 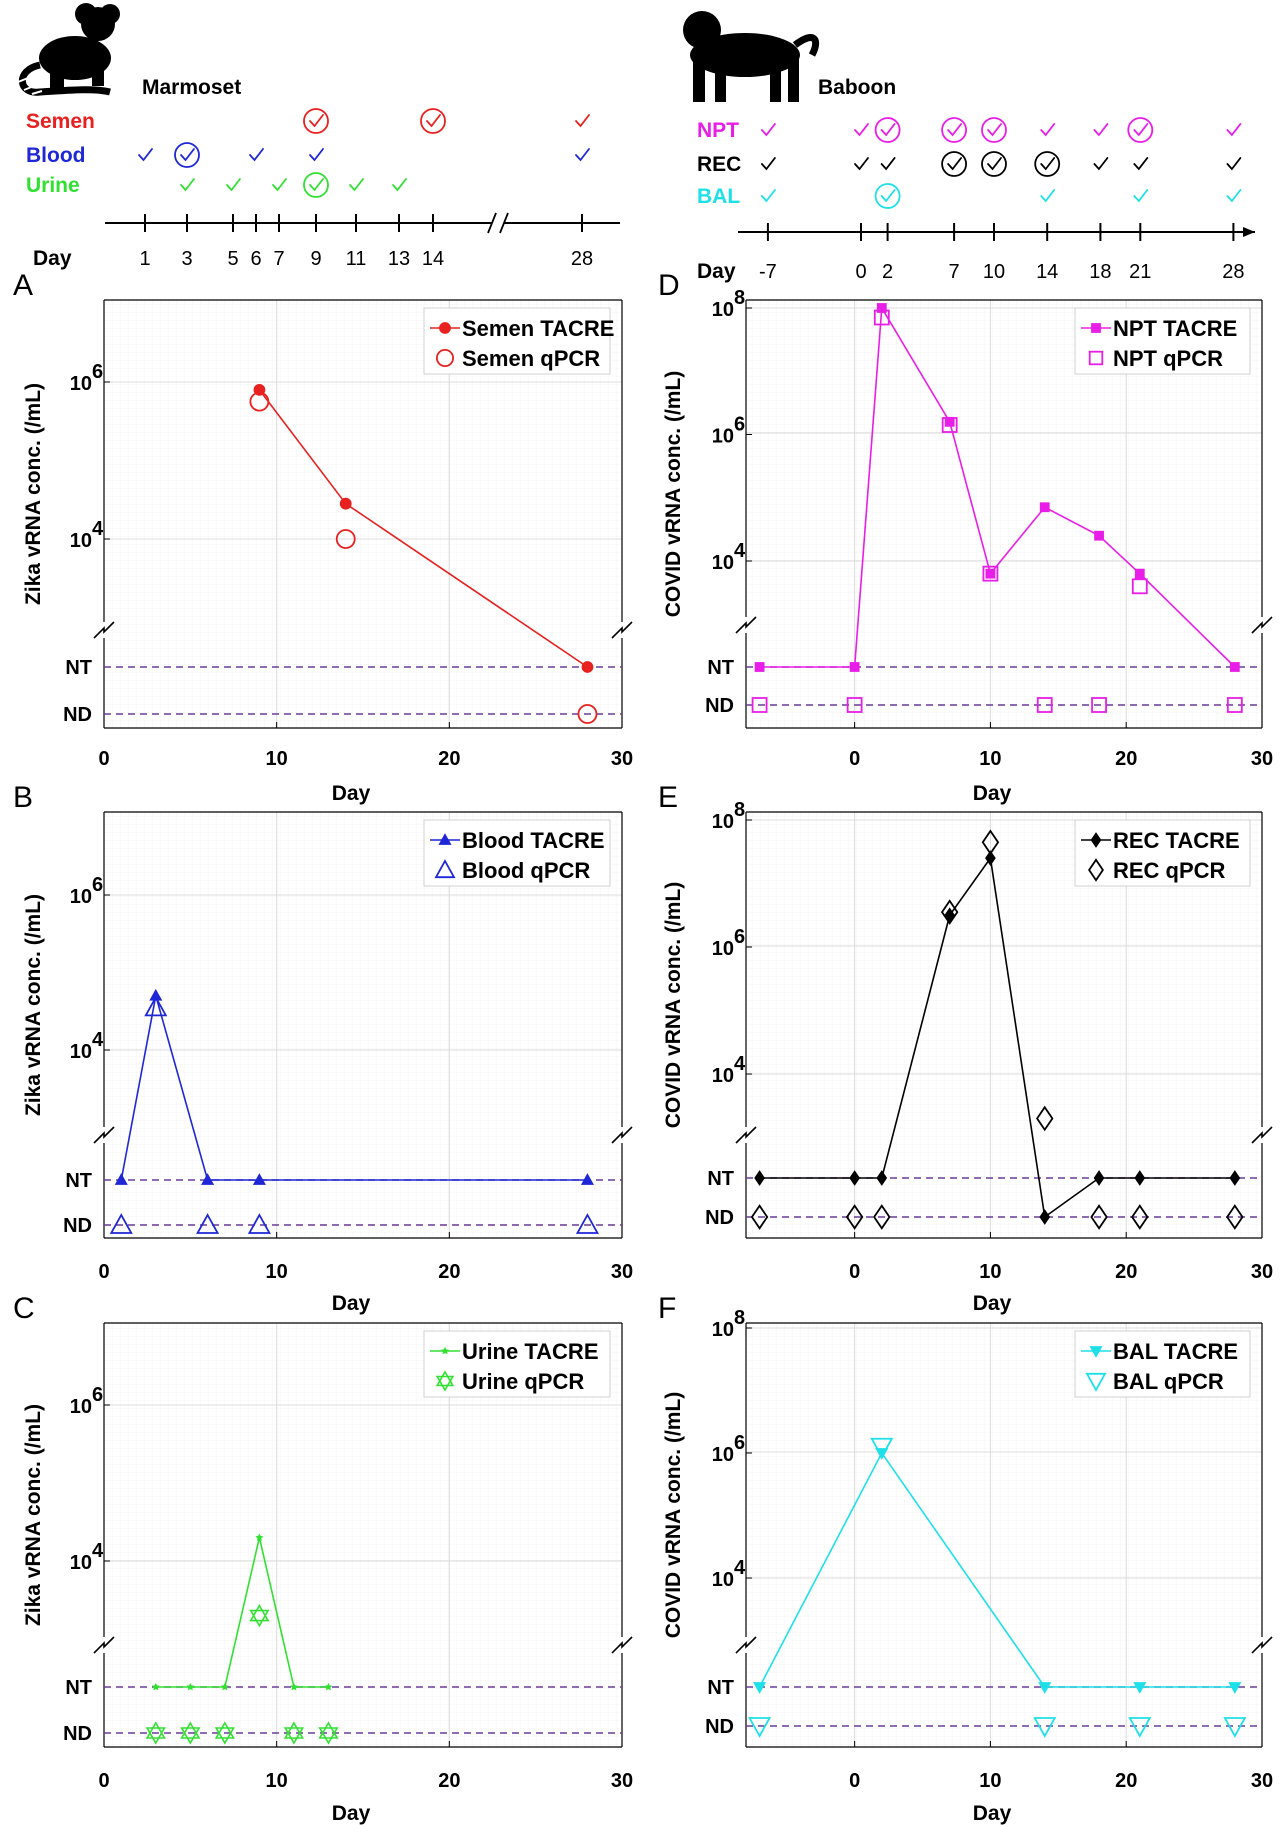 What do you see at coordinates (673, 494) in the screenshot?
I see `y-axis-label: COVID vRNA conc. (/mL)` at bounding box center [673, 494].